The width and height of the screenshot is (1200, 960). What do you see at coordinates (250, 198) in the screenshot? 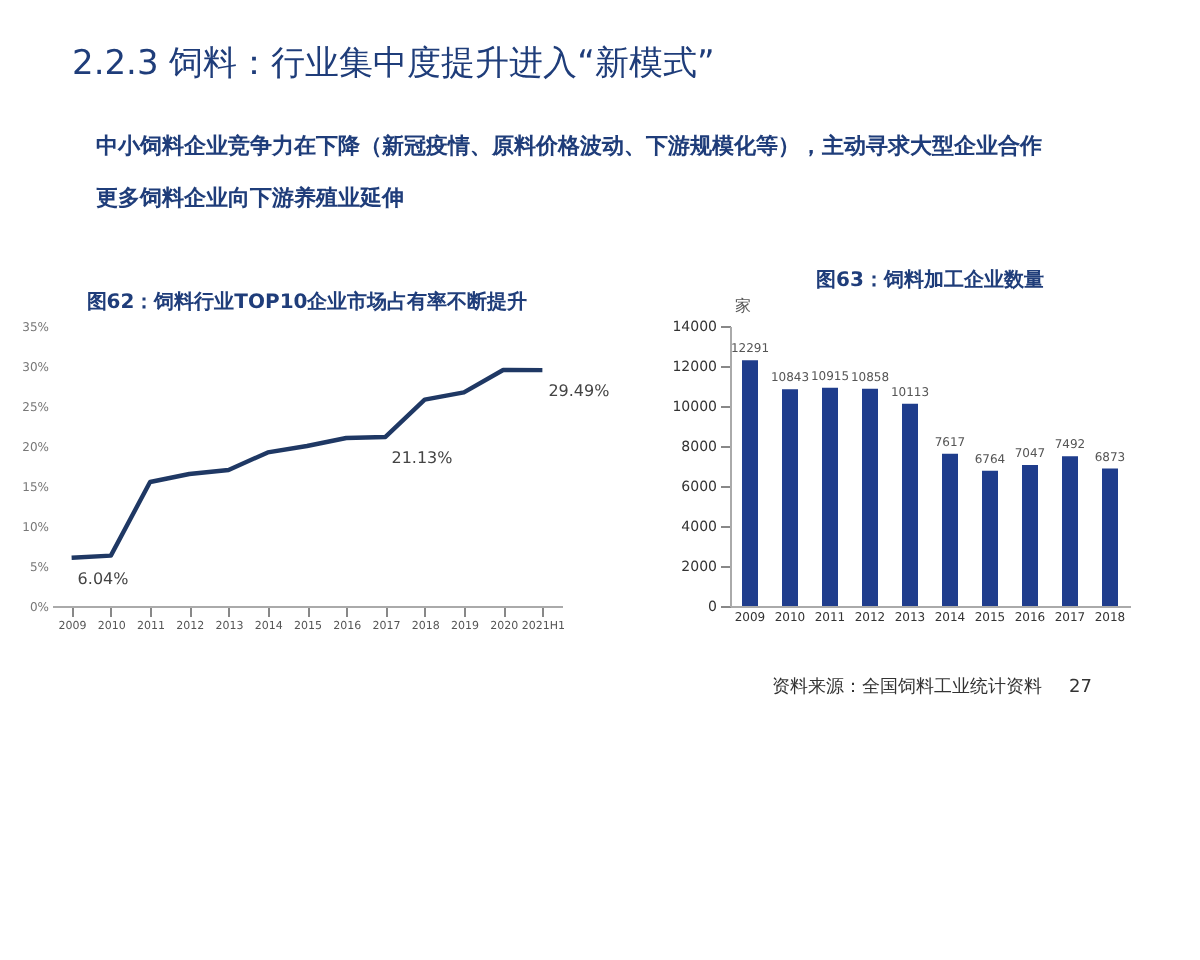
I see `text: 更多饲料企业向下游养殖业延伸` at bounding box center [250, 198].